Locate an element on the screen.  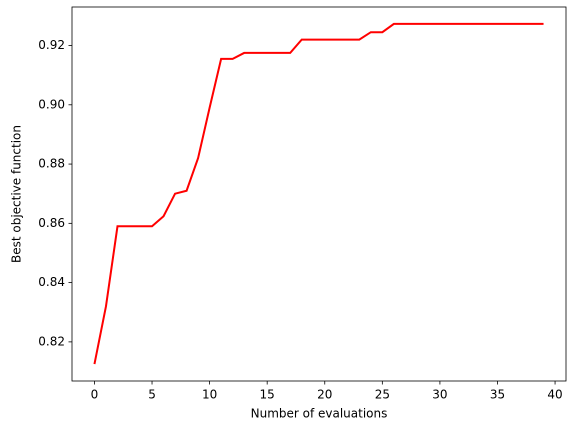
x-tick-label: 5 is located at coordinates (152, 395).